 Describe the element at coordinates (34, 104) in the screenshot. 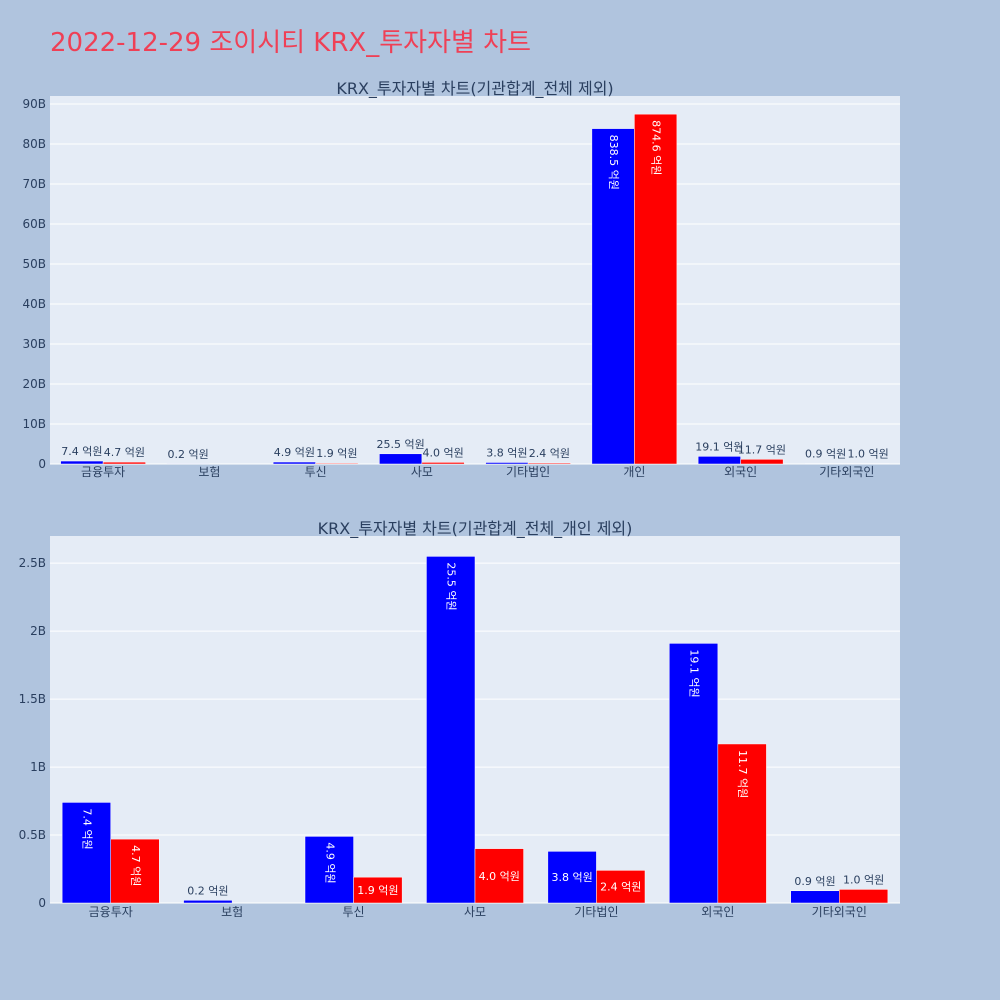

I see `y-tick-label: 90B` at that location.